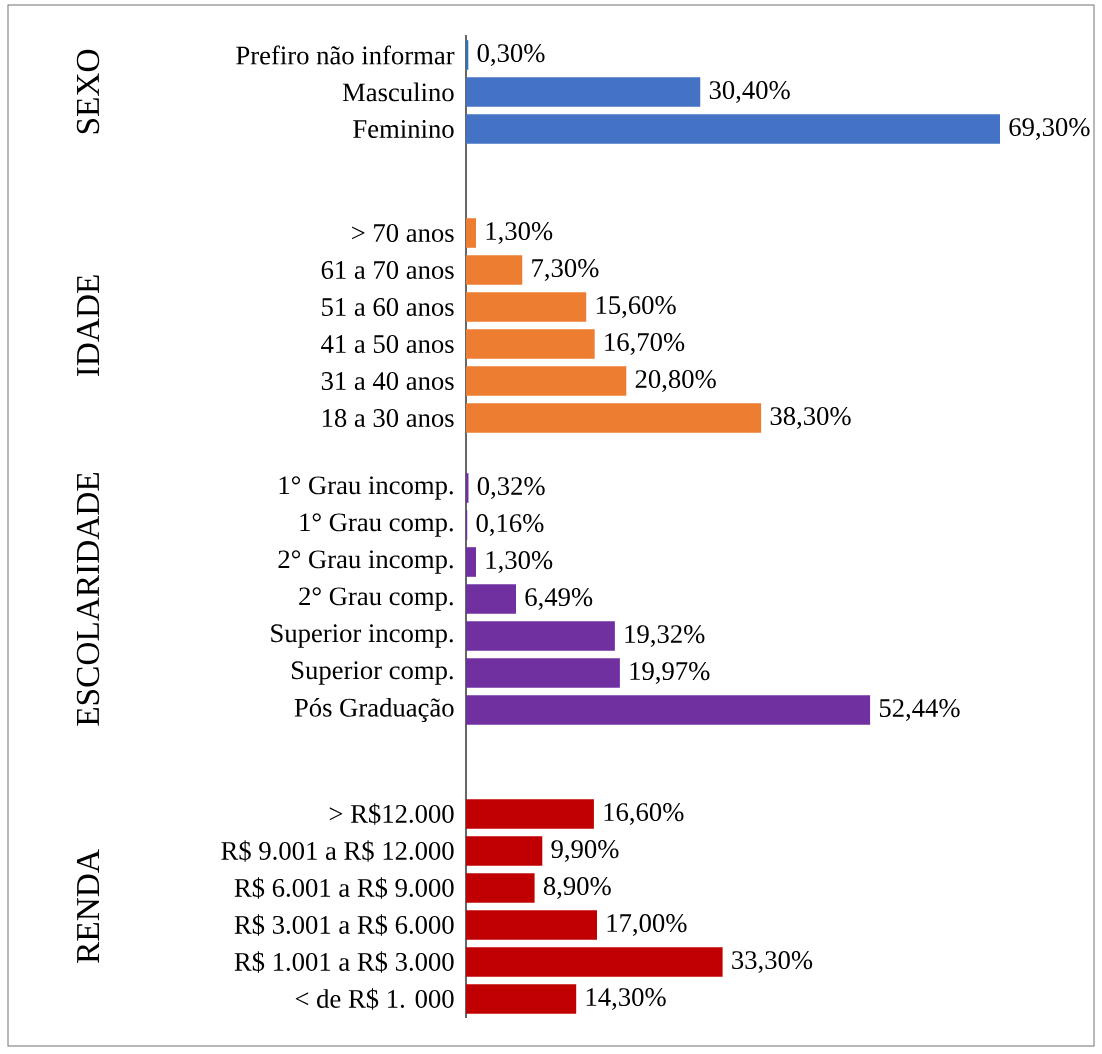 The width and height of the screenshot is (1102, 1054). What do you see at coordinates (645, 344) in the screenshot?
I see `data-label: 16,70%` at bounding box center [645, 344].